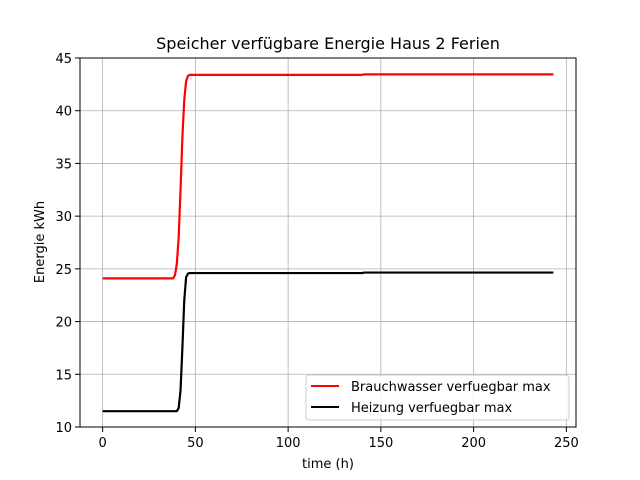 This screenshot has height=480, width=640. What do you see at coordinates (67, 244) in the screenshot?
I see `y-axis-ticks: 10 15 20 25 30 35 40 45` at bounding box center [67, 244].